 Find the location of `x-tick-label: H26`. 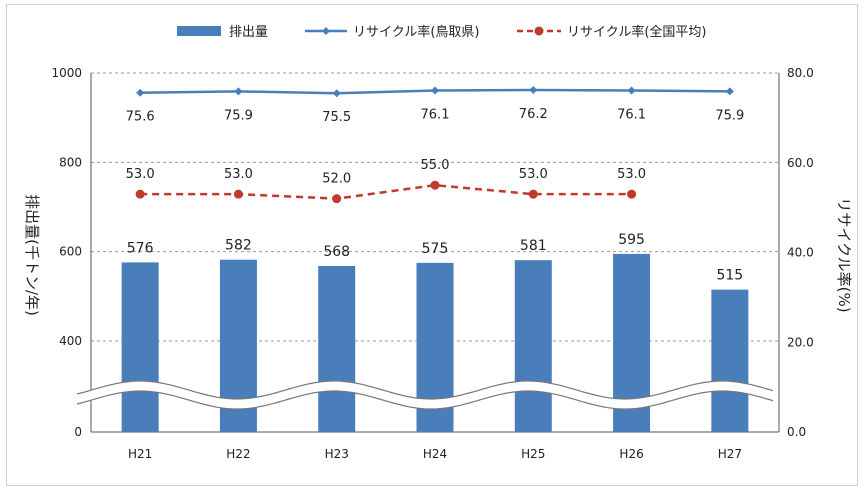

x-tick-label: H26 is located at coordinates (631, 454).